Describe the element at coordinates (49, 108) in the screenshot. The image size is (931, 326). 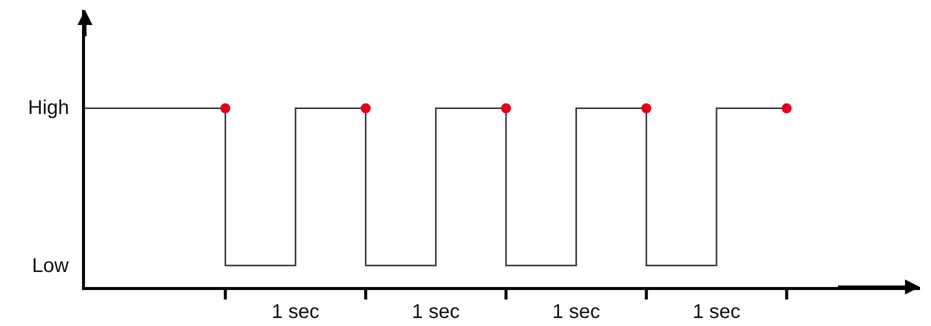
I see `annotation: High` at that location.